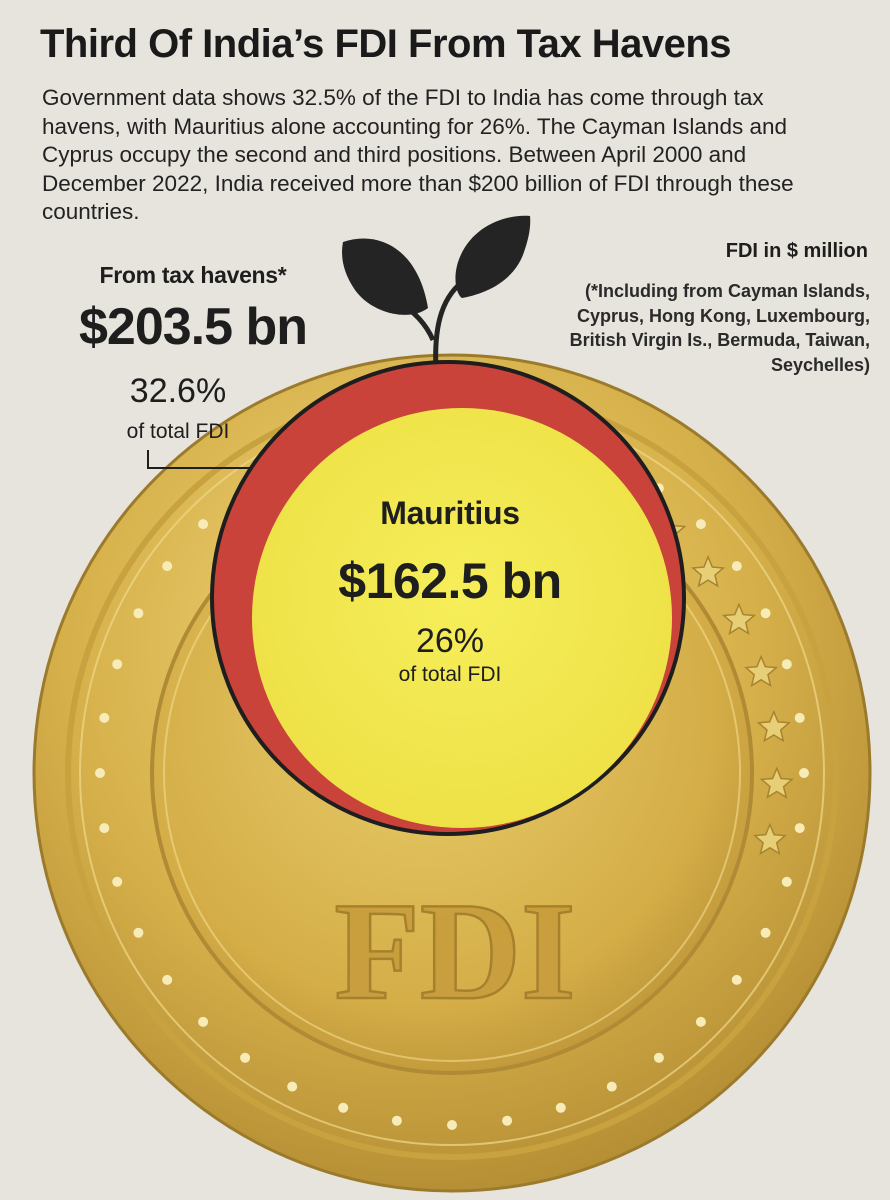  Describe the element at coordinates (178, 431) in the screenshot. I see `tax-havens-share-label: of total FDI` at that location.